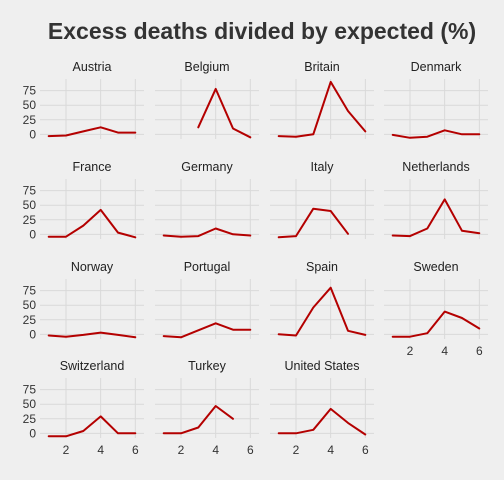 The width and height of the screenshot is (504, 480). What do you see at coordinates (92, 223) in the screenshot?
I see `series-line-france` at bounding box center [92, 223].